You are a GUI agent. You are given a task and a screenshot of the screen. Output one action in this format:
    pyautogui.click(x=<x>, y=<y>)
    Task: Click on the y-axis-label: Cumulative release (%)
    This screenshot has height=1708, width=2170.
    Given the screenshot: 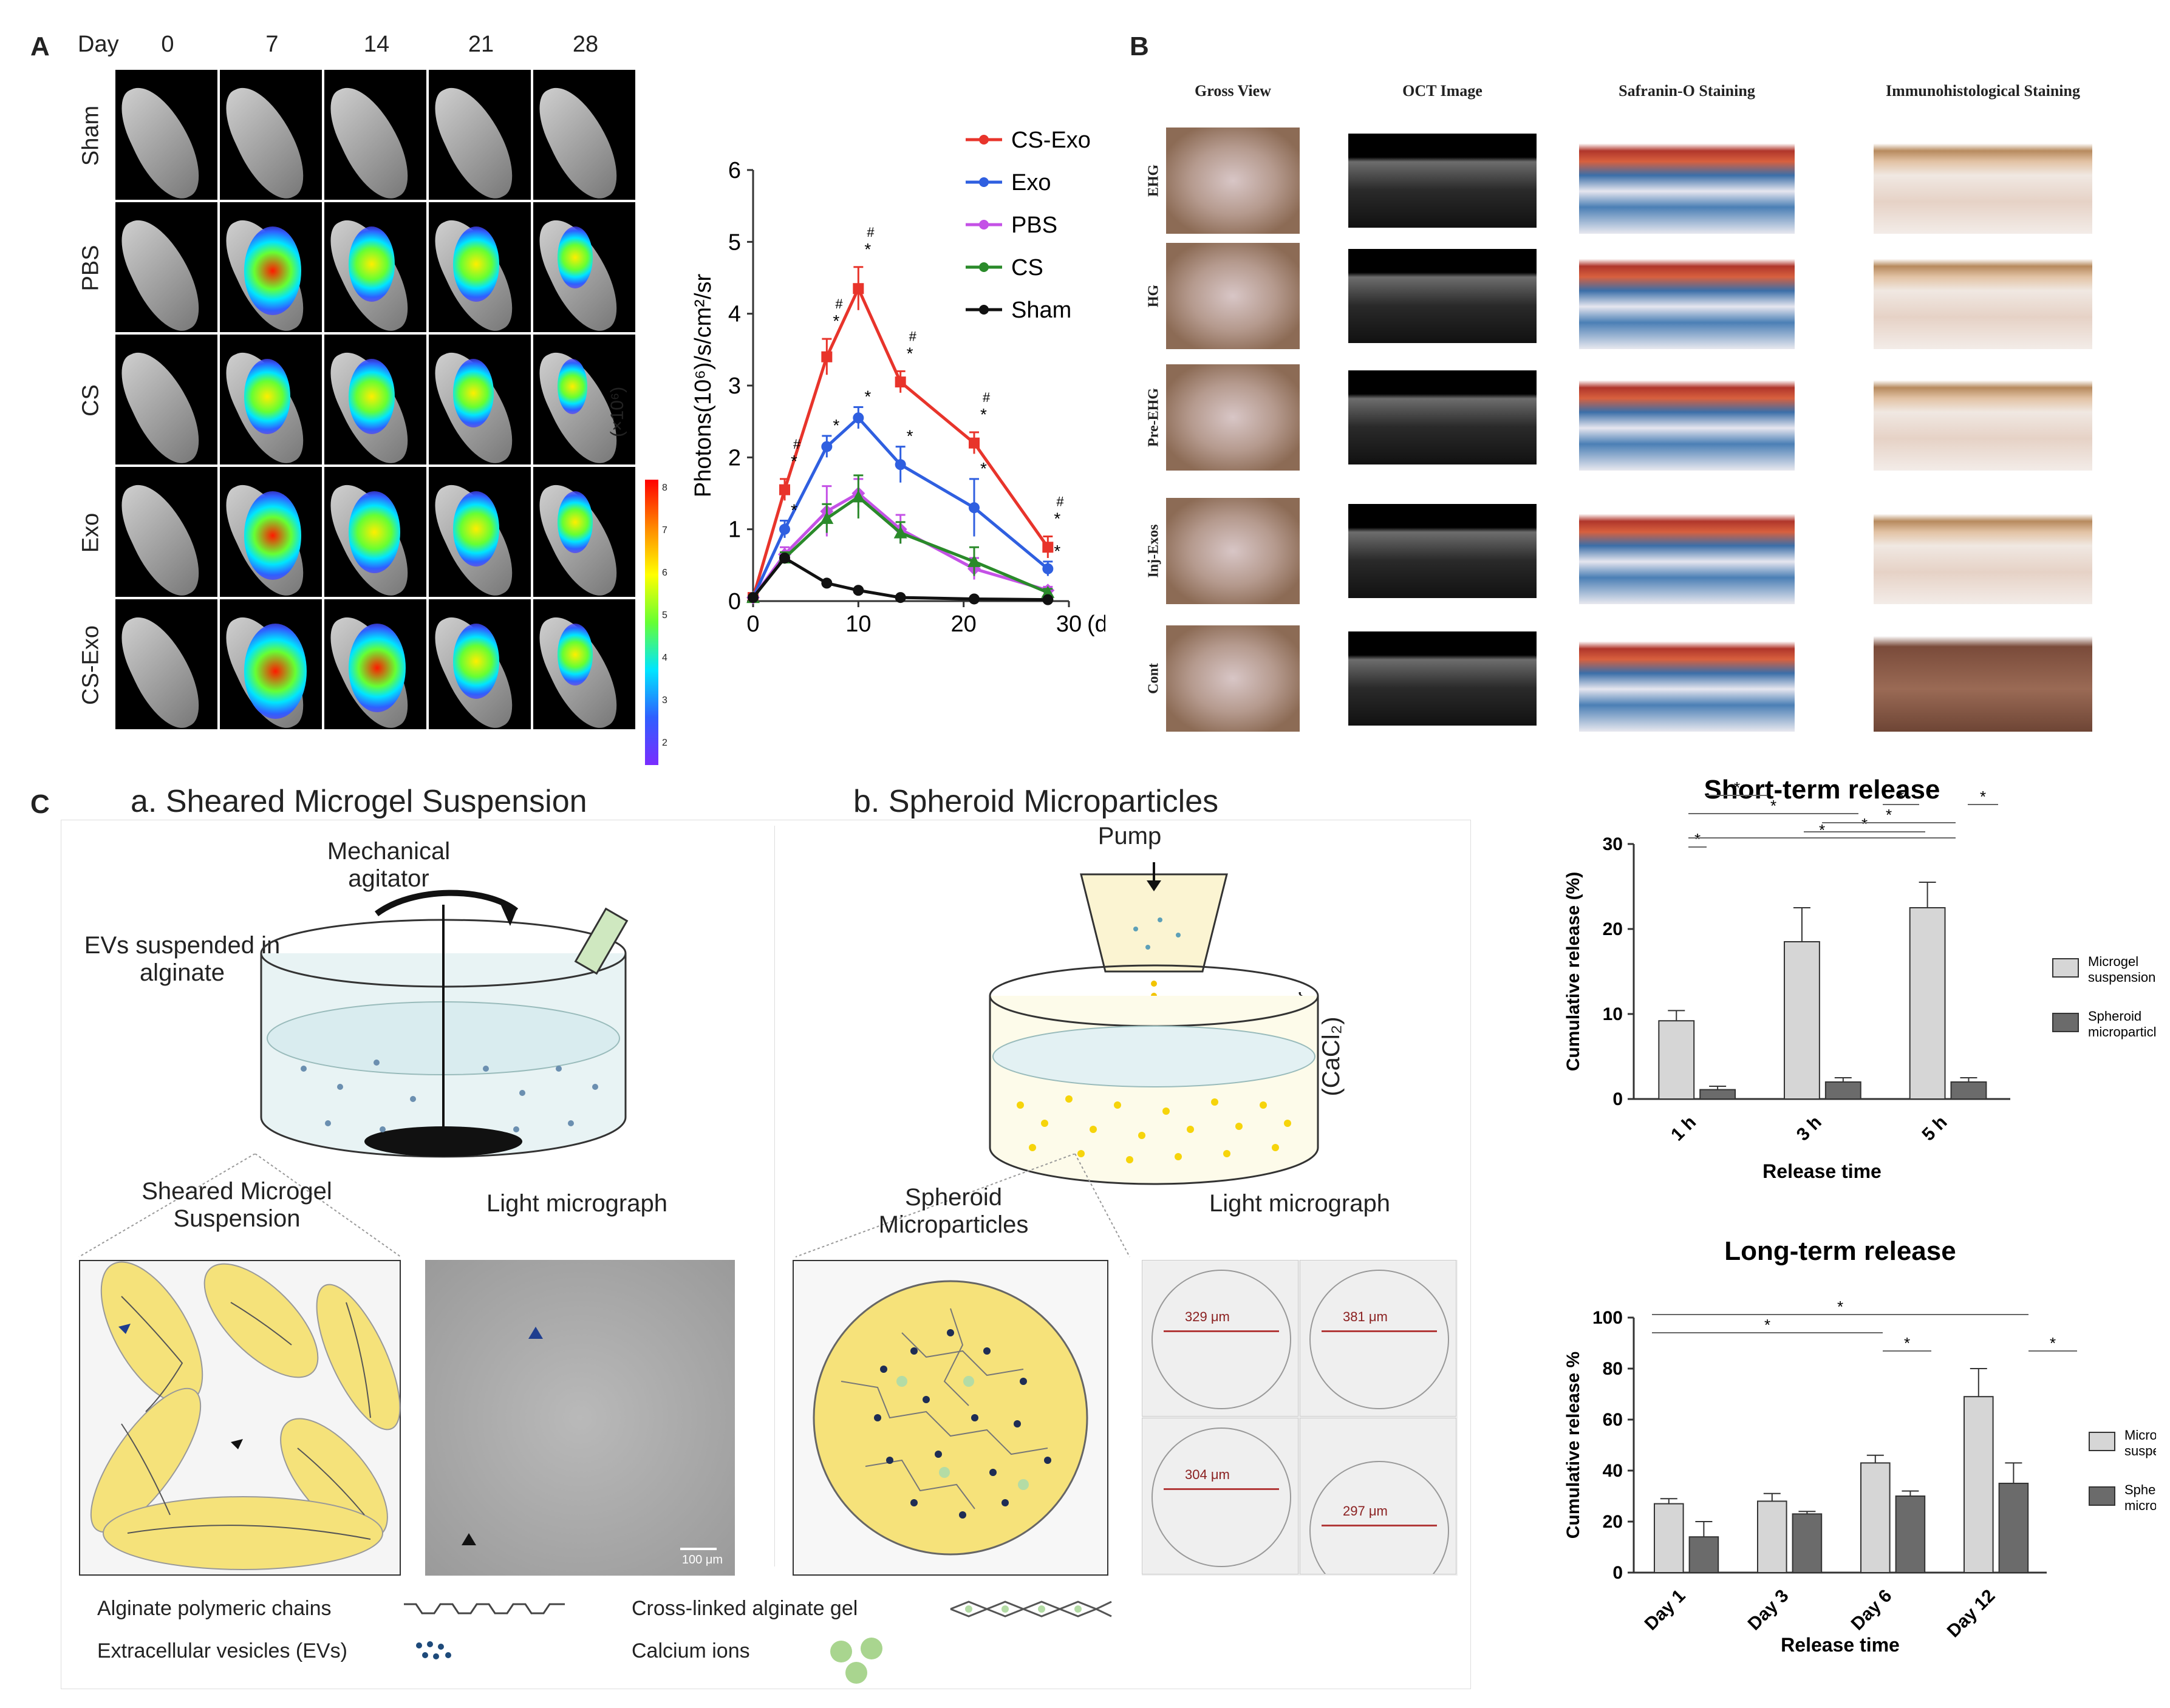 What is the action you would take?
    pyautogui.click(x=1573, y=971)
    